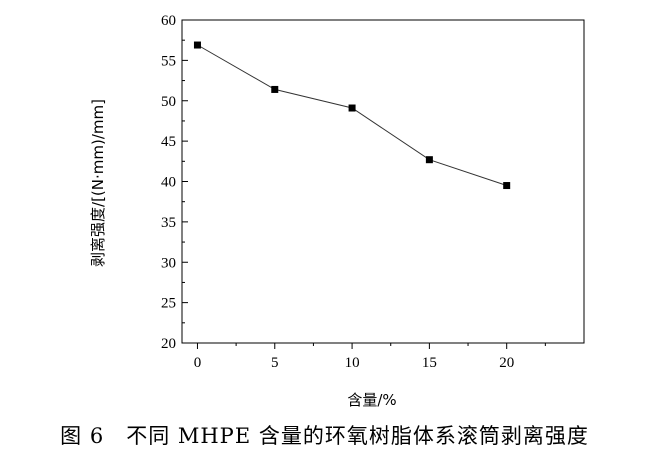 The height and width of the screenshot is (466, 649). Describe the element at coordinates (352, 363) in the screenshot. I see `x-tick-label: 10` at that location.